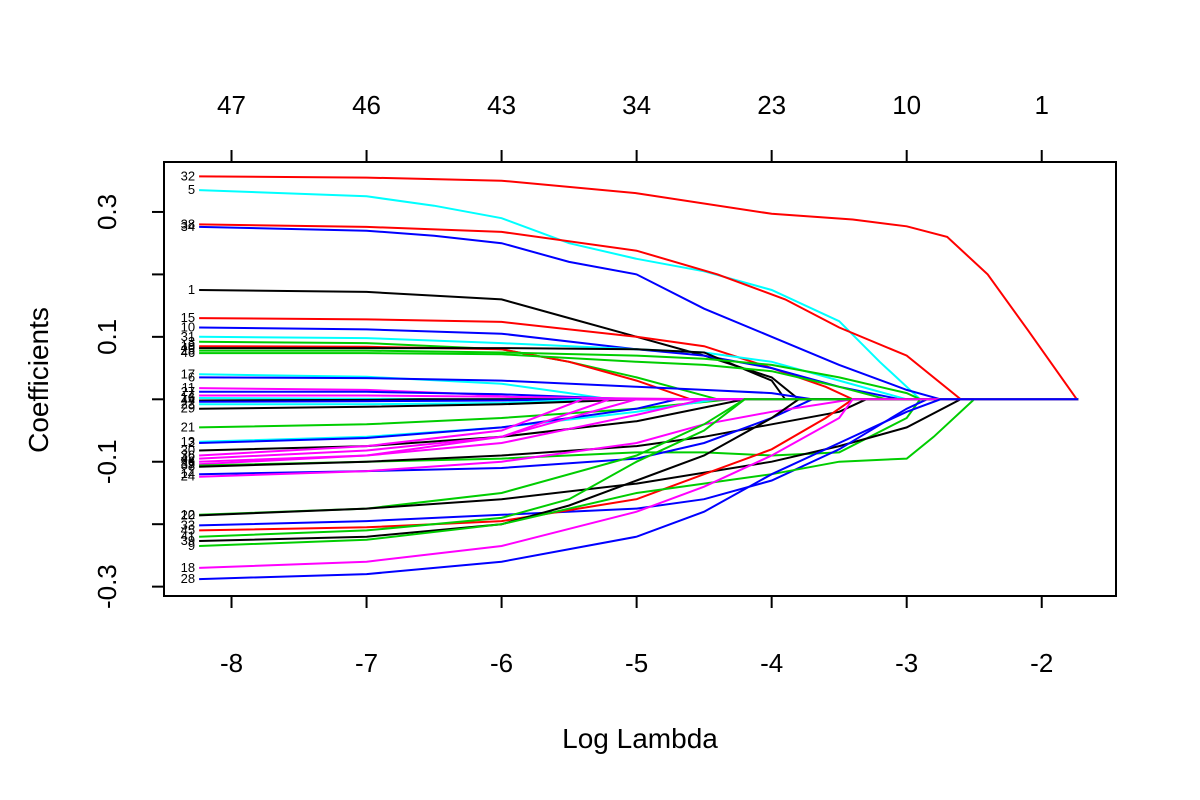  What do you see at coordinates (1041, 663) in the screenshot?
I see `x-tick-label: -2` at bounding box center [1041, 663].